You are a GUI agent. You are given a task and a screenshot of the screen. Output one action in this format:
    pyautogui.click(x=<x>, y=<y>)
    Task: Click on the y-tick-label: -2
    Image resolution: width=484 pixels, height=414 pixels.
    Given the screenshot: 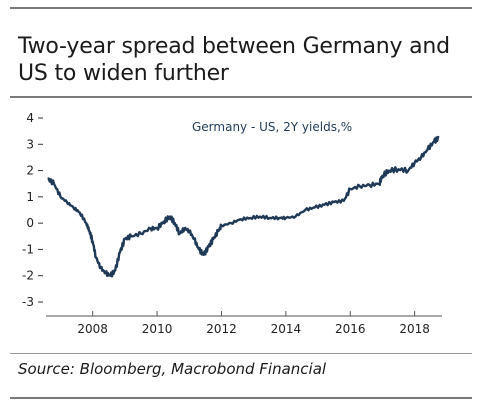 What is the action you would take?
    pyautogui.click(x=28, y=276)
    